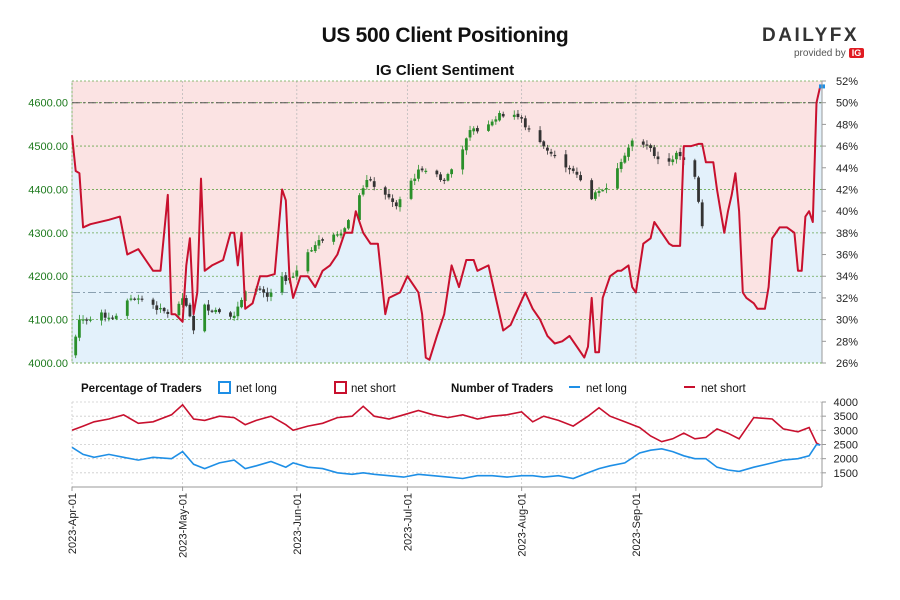 This screenshot has height=600, width=900. What do you see at coordinates (847, 190) in the screenshot?
I see `pct-tick-label: 42%` at bounding box center [847, 190].